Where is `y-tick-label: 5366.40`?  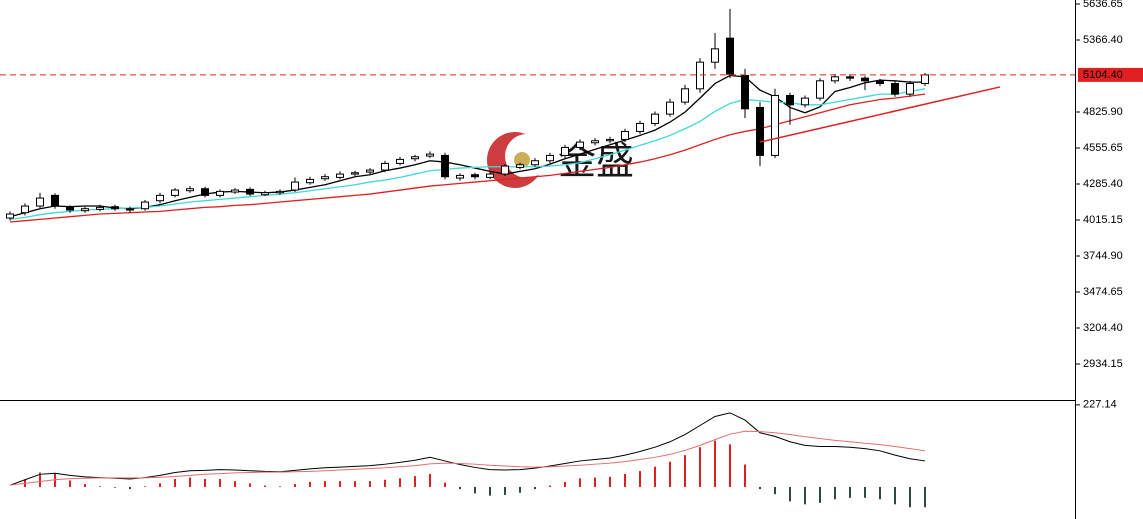
y-tick-label: 5366.40 is located at coordinates (1103, 40).